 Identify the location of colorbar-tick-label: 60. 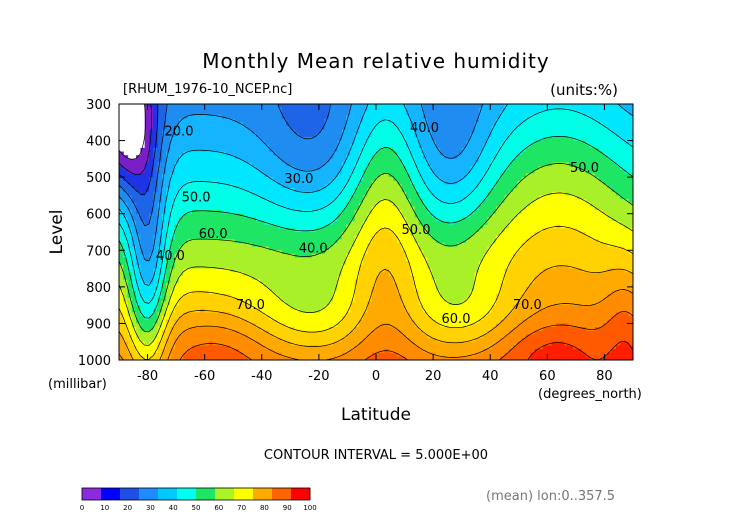
(218, 508).